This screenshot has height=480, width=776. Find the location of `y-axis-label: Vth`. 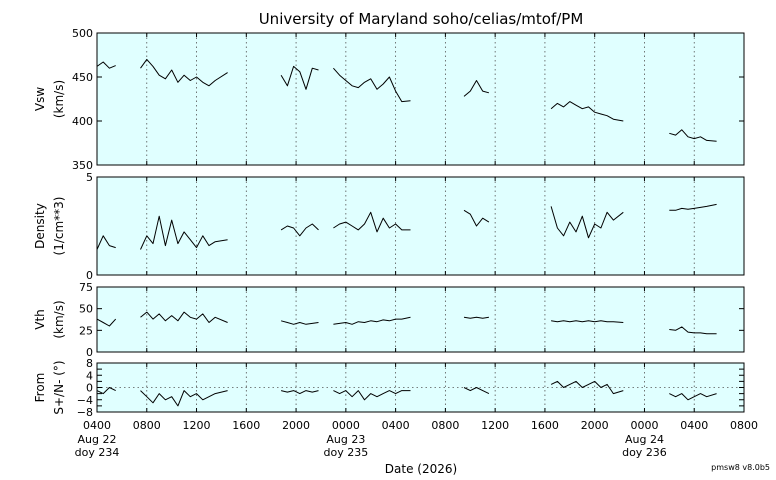

y-axis-label: Vth is located at coordinates (40, 319).